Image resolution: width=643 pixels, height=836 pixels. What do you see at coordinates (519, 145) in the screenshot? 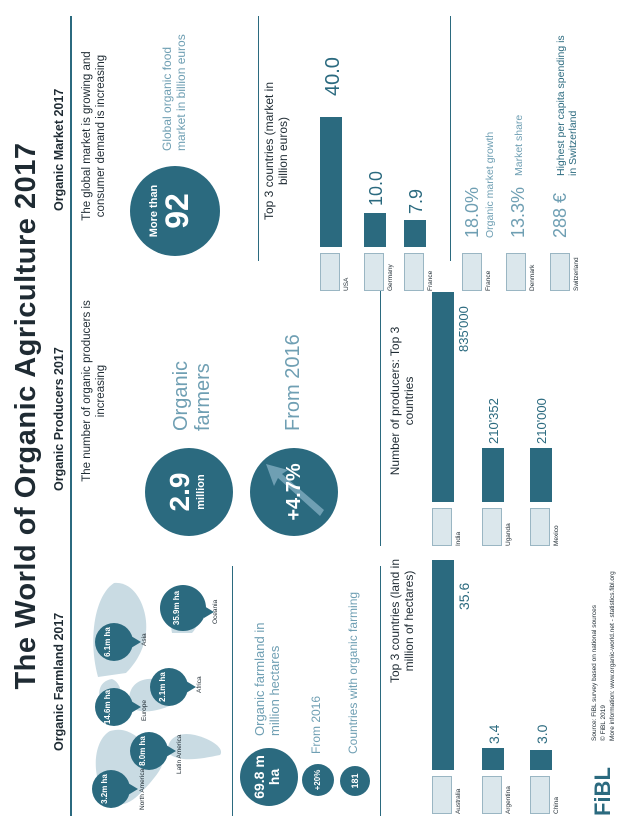
I see `fact-label-2: Market share` at bounding box center [519, 145].